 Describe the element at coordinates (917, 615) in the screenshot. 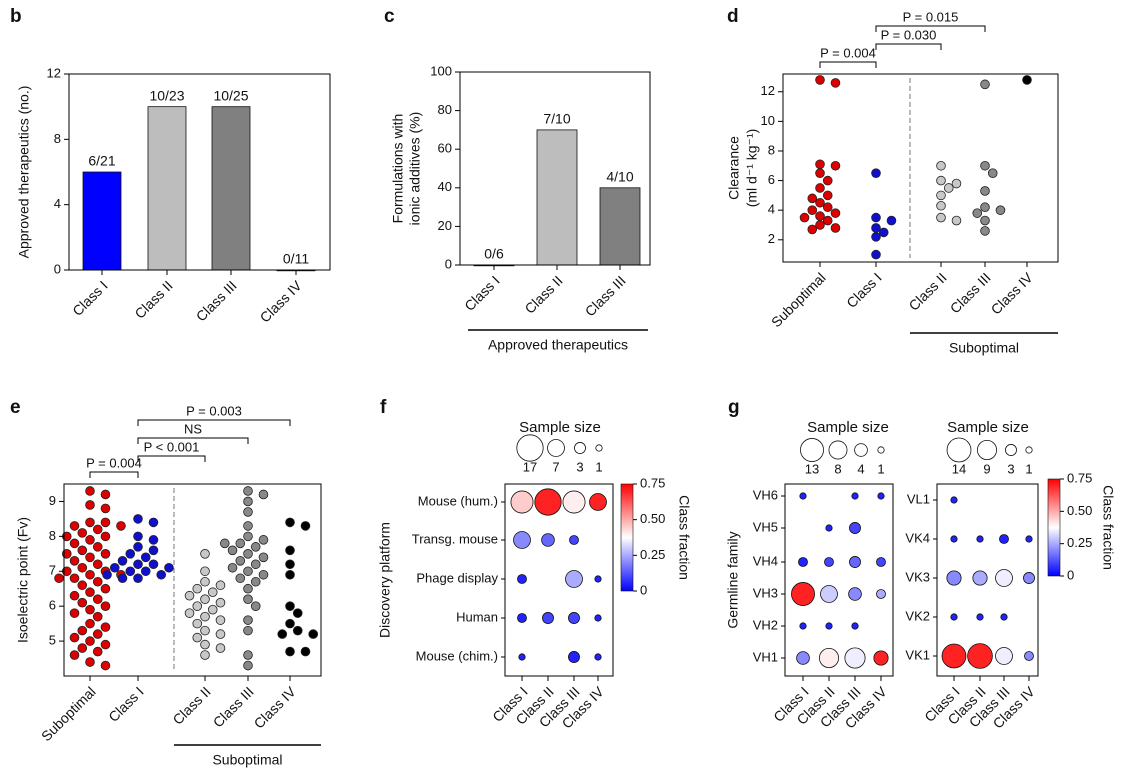

I see `row-label: VK2` at that location.